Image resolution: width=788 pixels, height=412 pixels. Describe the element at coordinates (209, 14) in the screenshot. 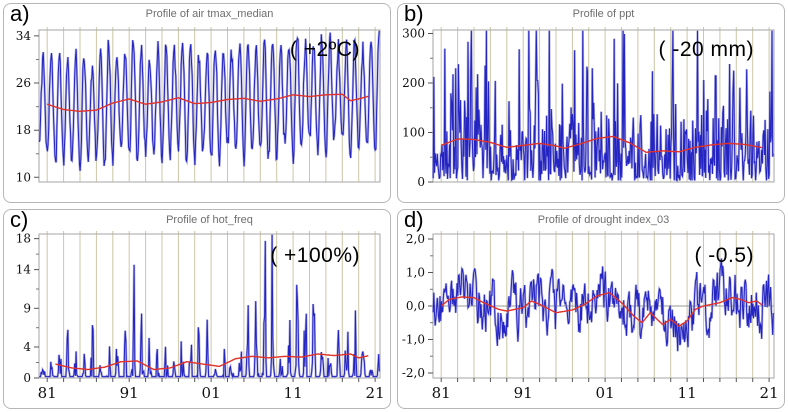

I see `chart-title-a: Profile of air tmax_median` at that location.